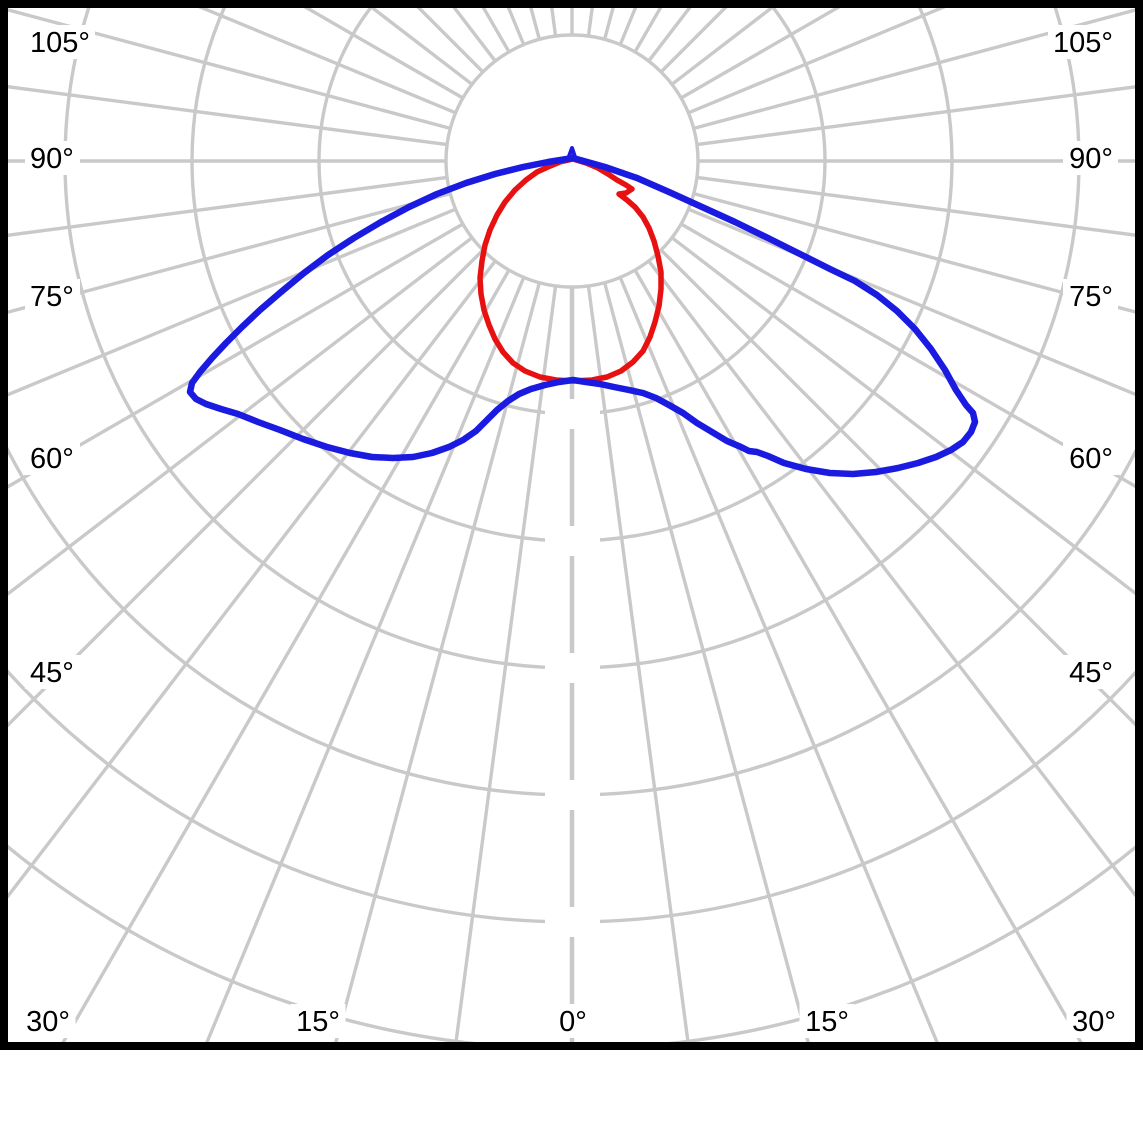 This screenshot has width=1143, height=1143. I want to click on c0-c180-curve, so click(570, 270).